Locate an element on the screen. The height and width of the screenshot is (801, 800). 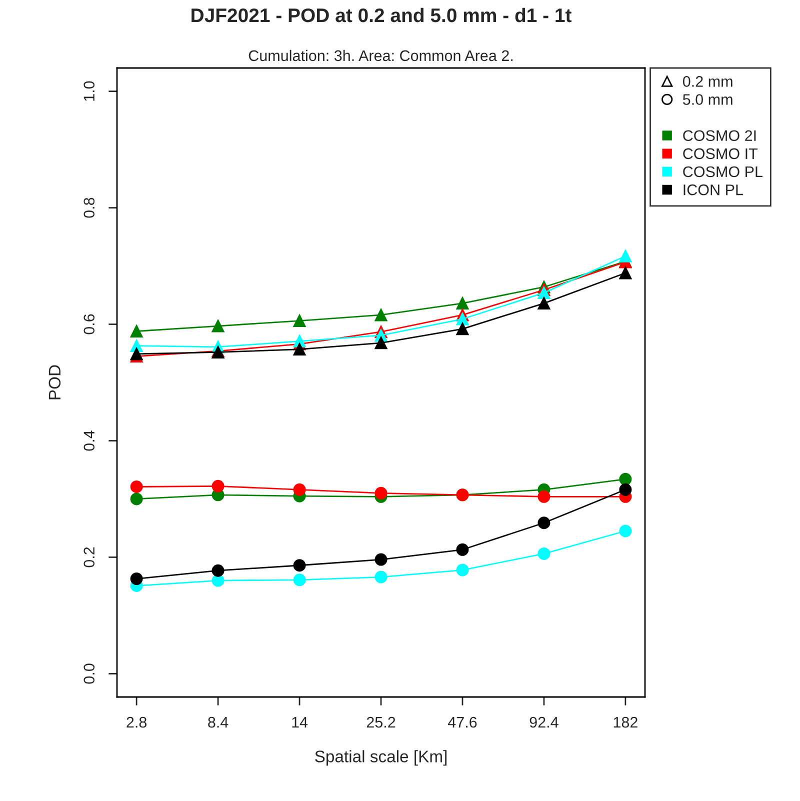
text: 5.0 mm is located at coordinates (707, 99).